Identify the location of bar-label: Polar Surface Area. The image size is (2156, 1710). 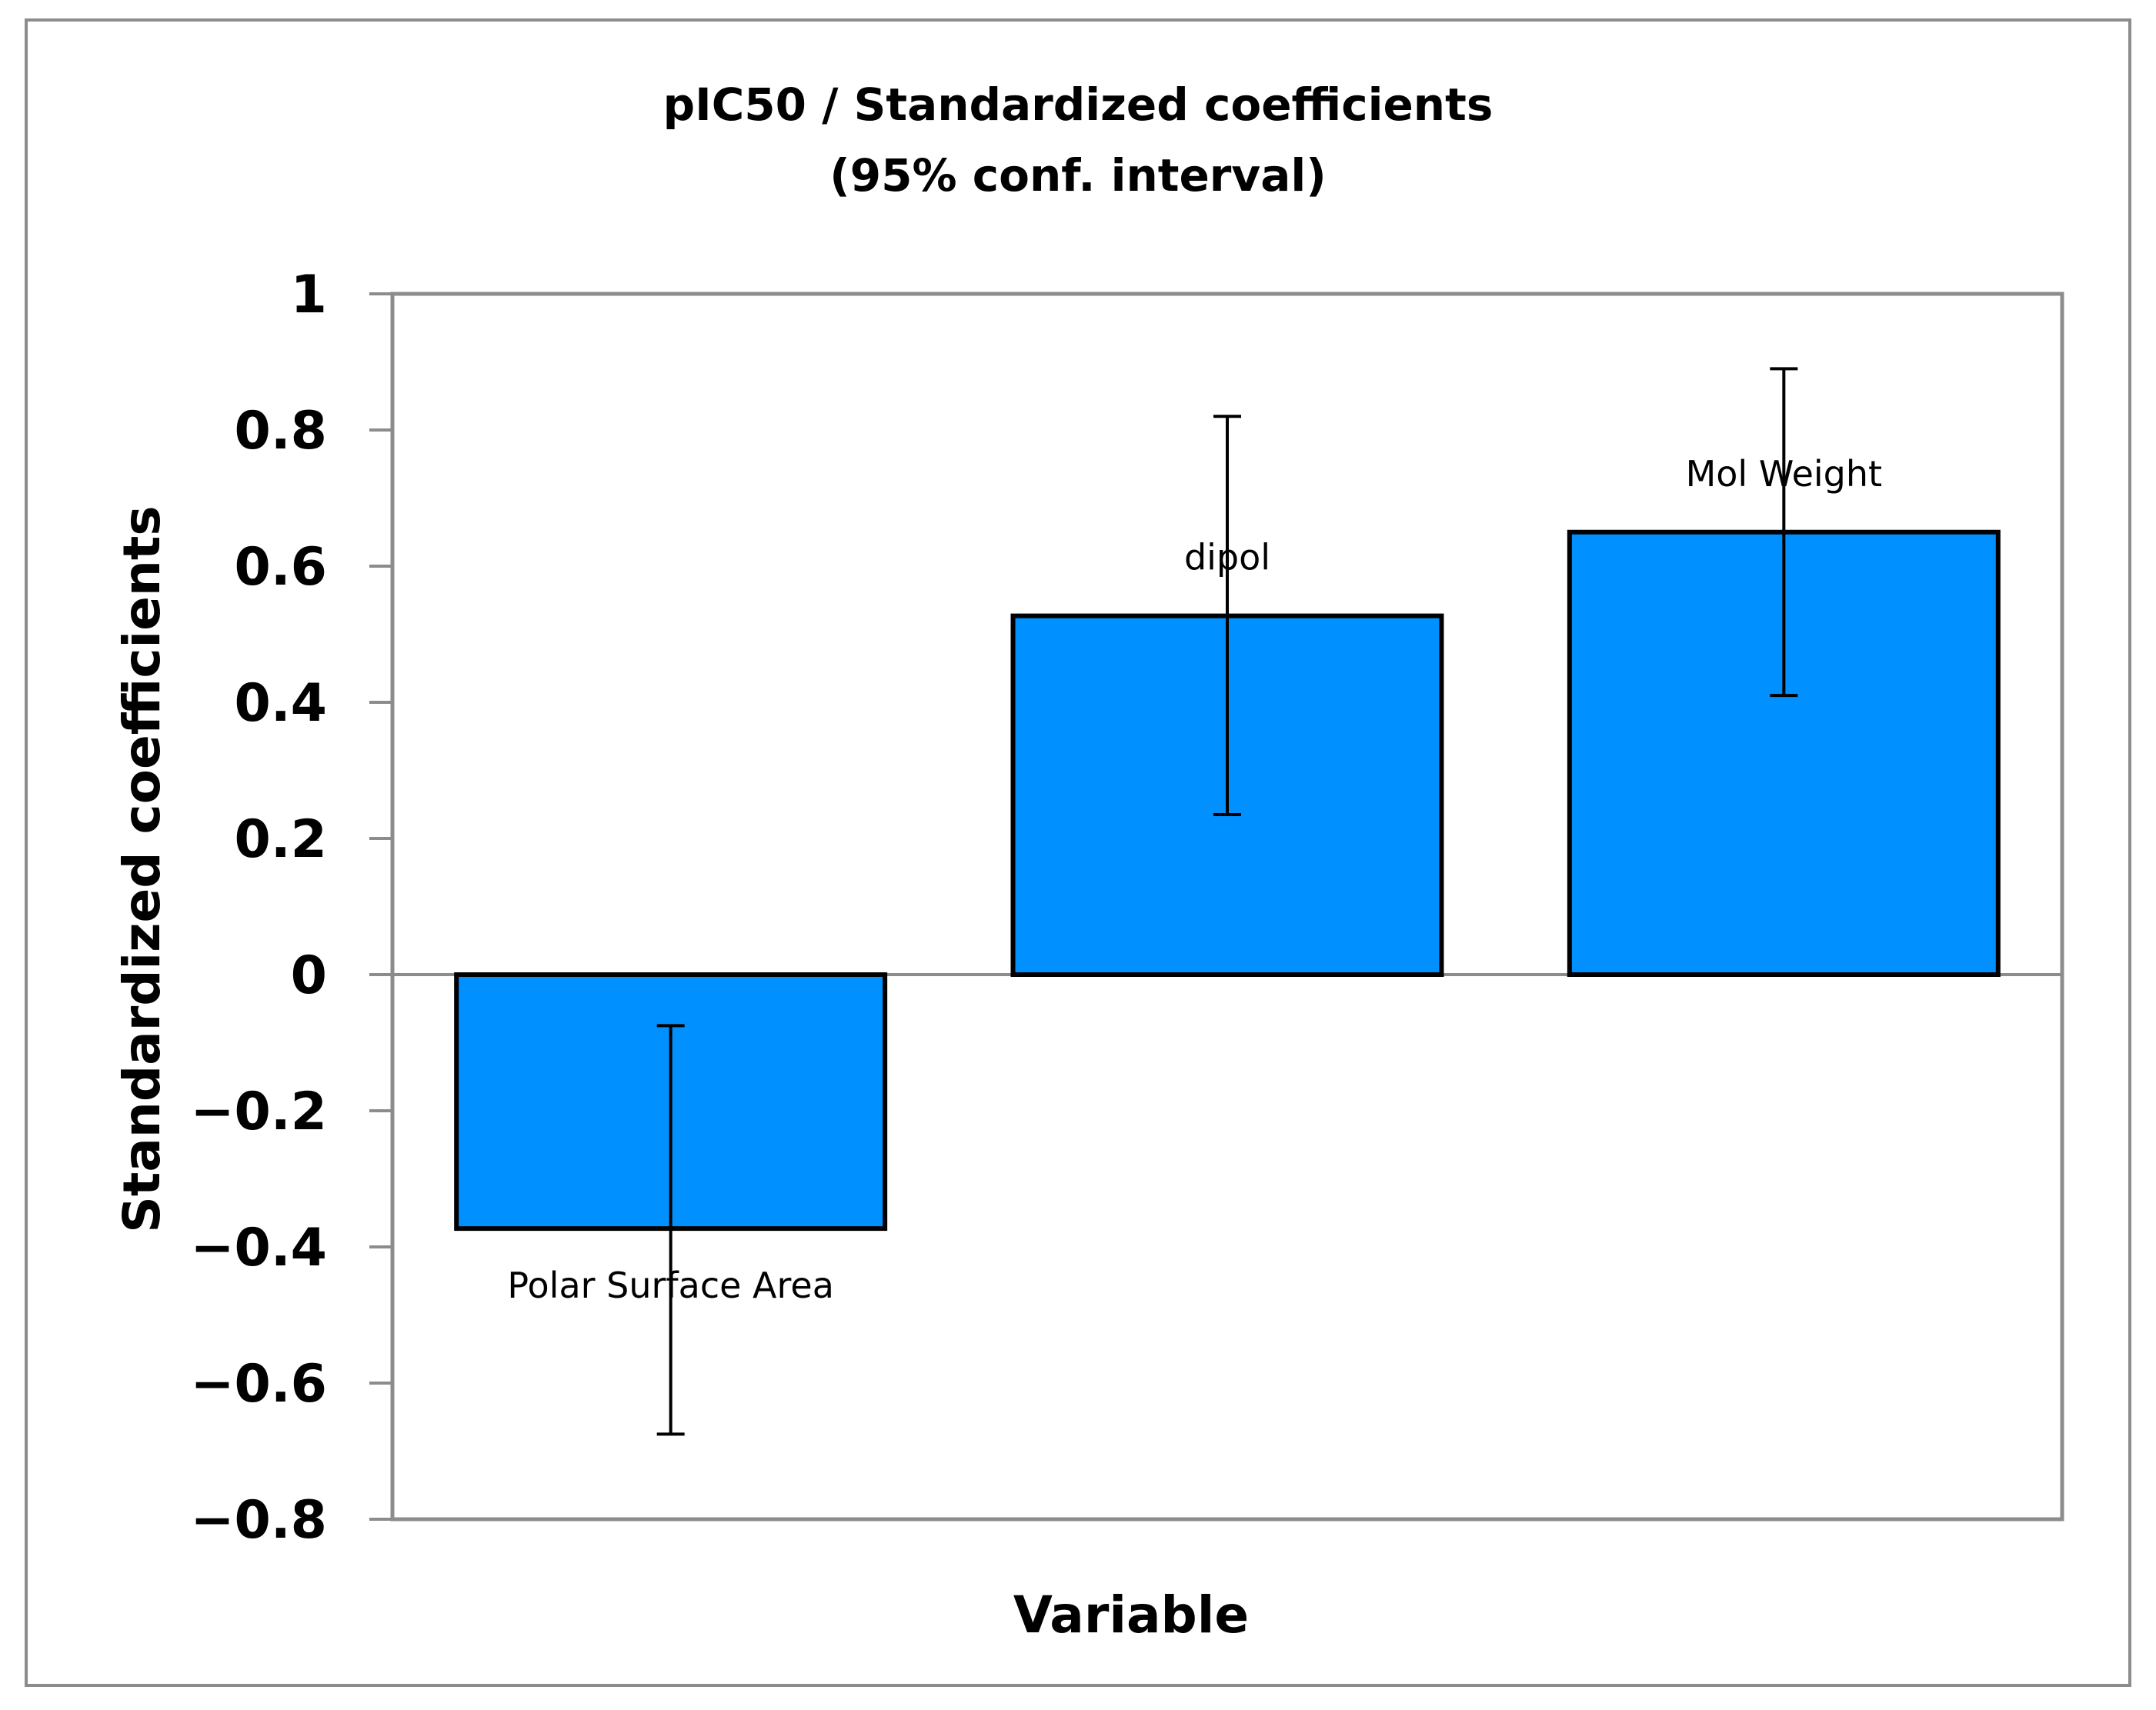
(670, 1286).